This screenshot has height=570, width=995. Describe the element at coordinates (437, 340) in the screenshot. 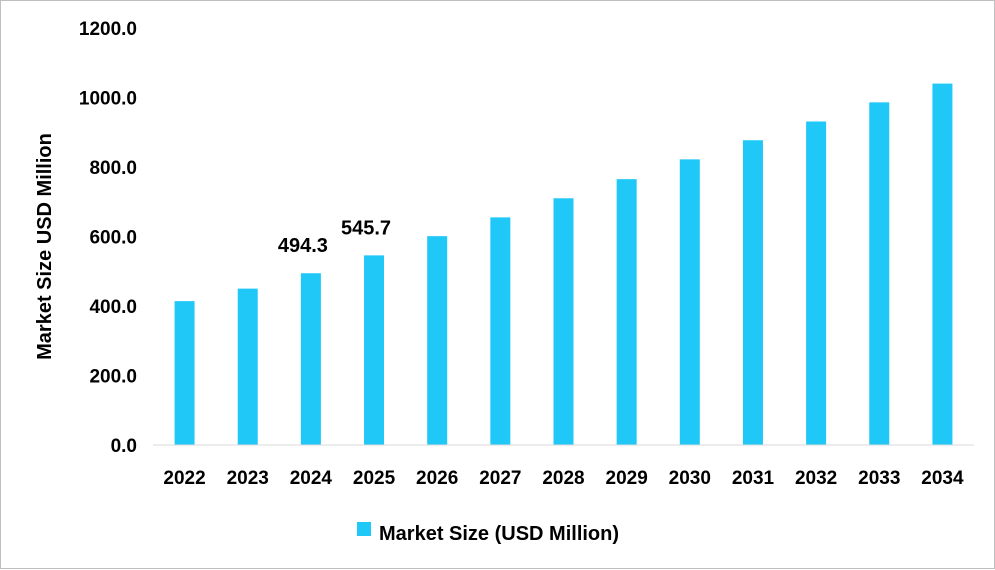

I see `bar-2026` at that location.